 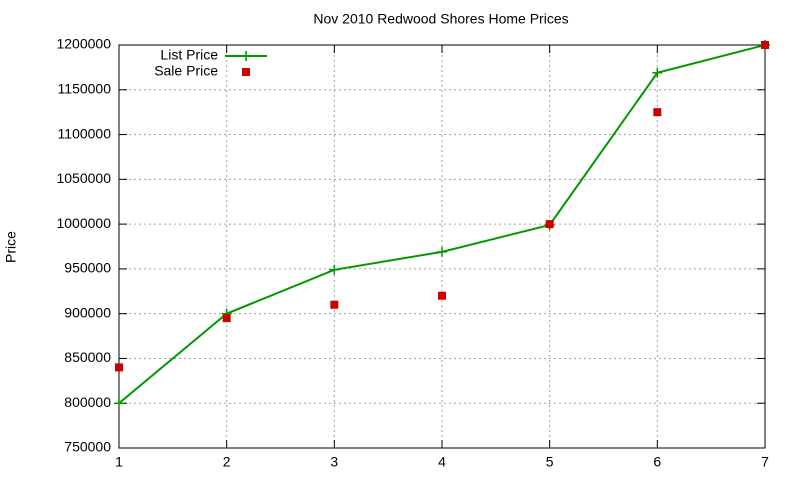 I want to click on y-axis-label: Price, so click(x=11, y=247).